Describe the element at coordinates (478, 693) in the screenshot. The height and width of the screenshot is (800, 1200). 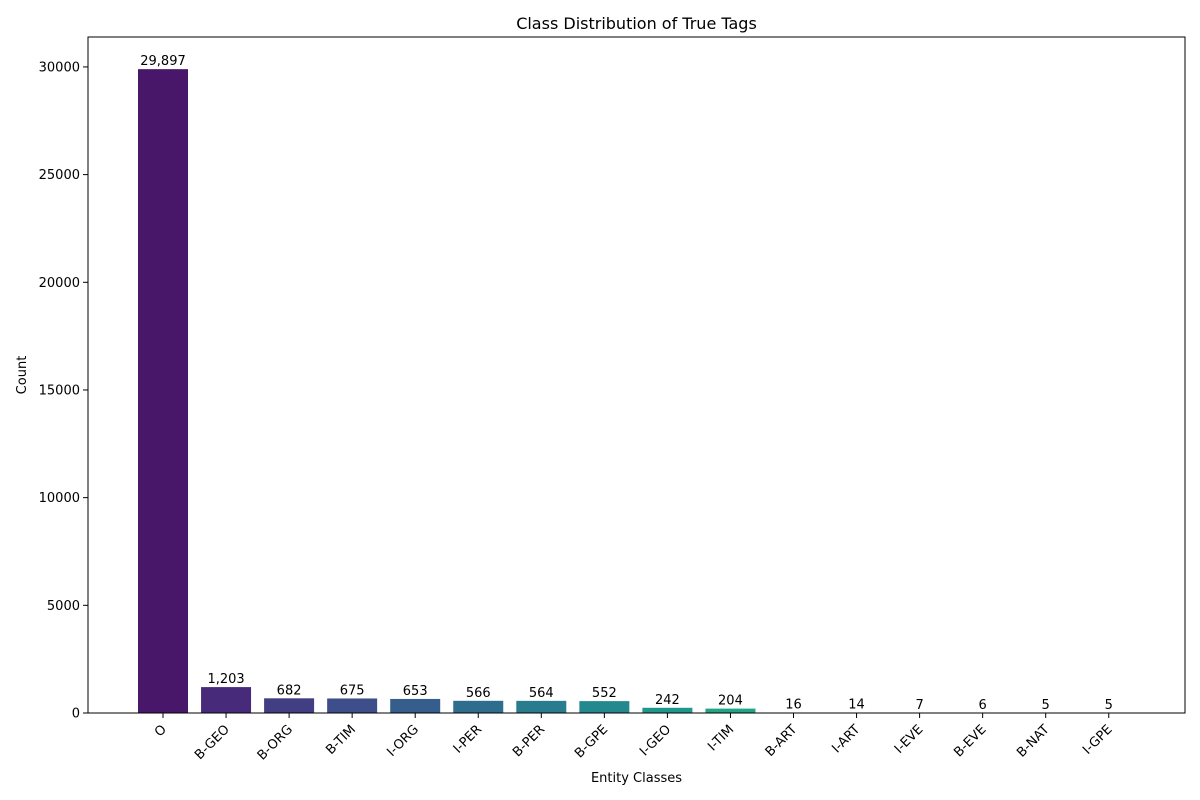
I see `value-label-i-per: 566` at that location.